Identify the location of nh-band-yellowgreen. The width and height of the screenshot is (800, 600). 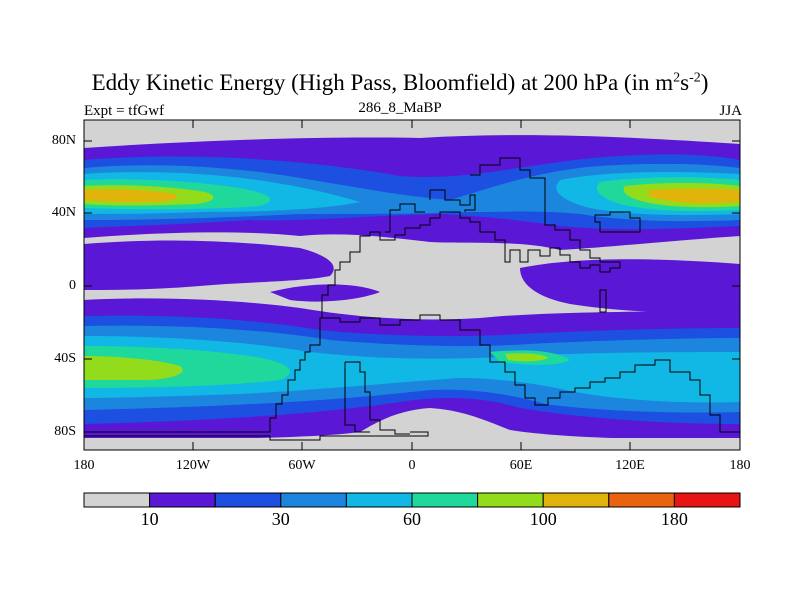
(412, 195).